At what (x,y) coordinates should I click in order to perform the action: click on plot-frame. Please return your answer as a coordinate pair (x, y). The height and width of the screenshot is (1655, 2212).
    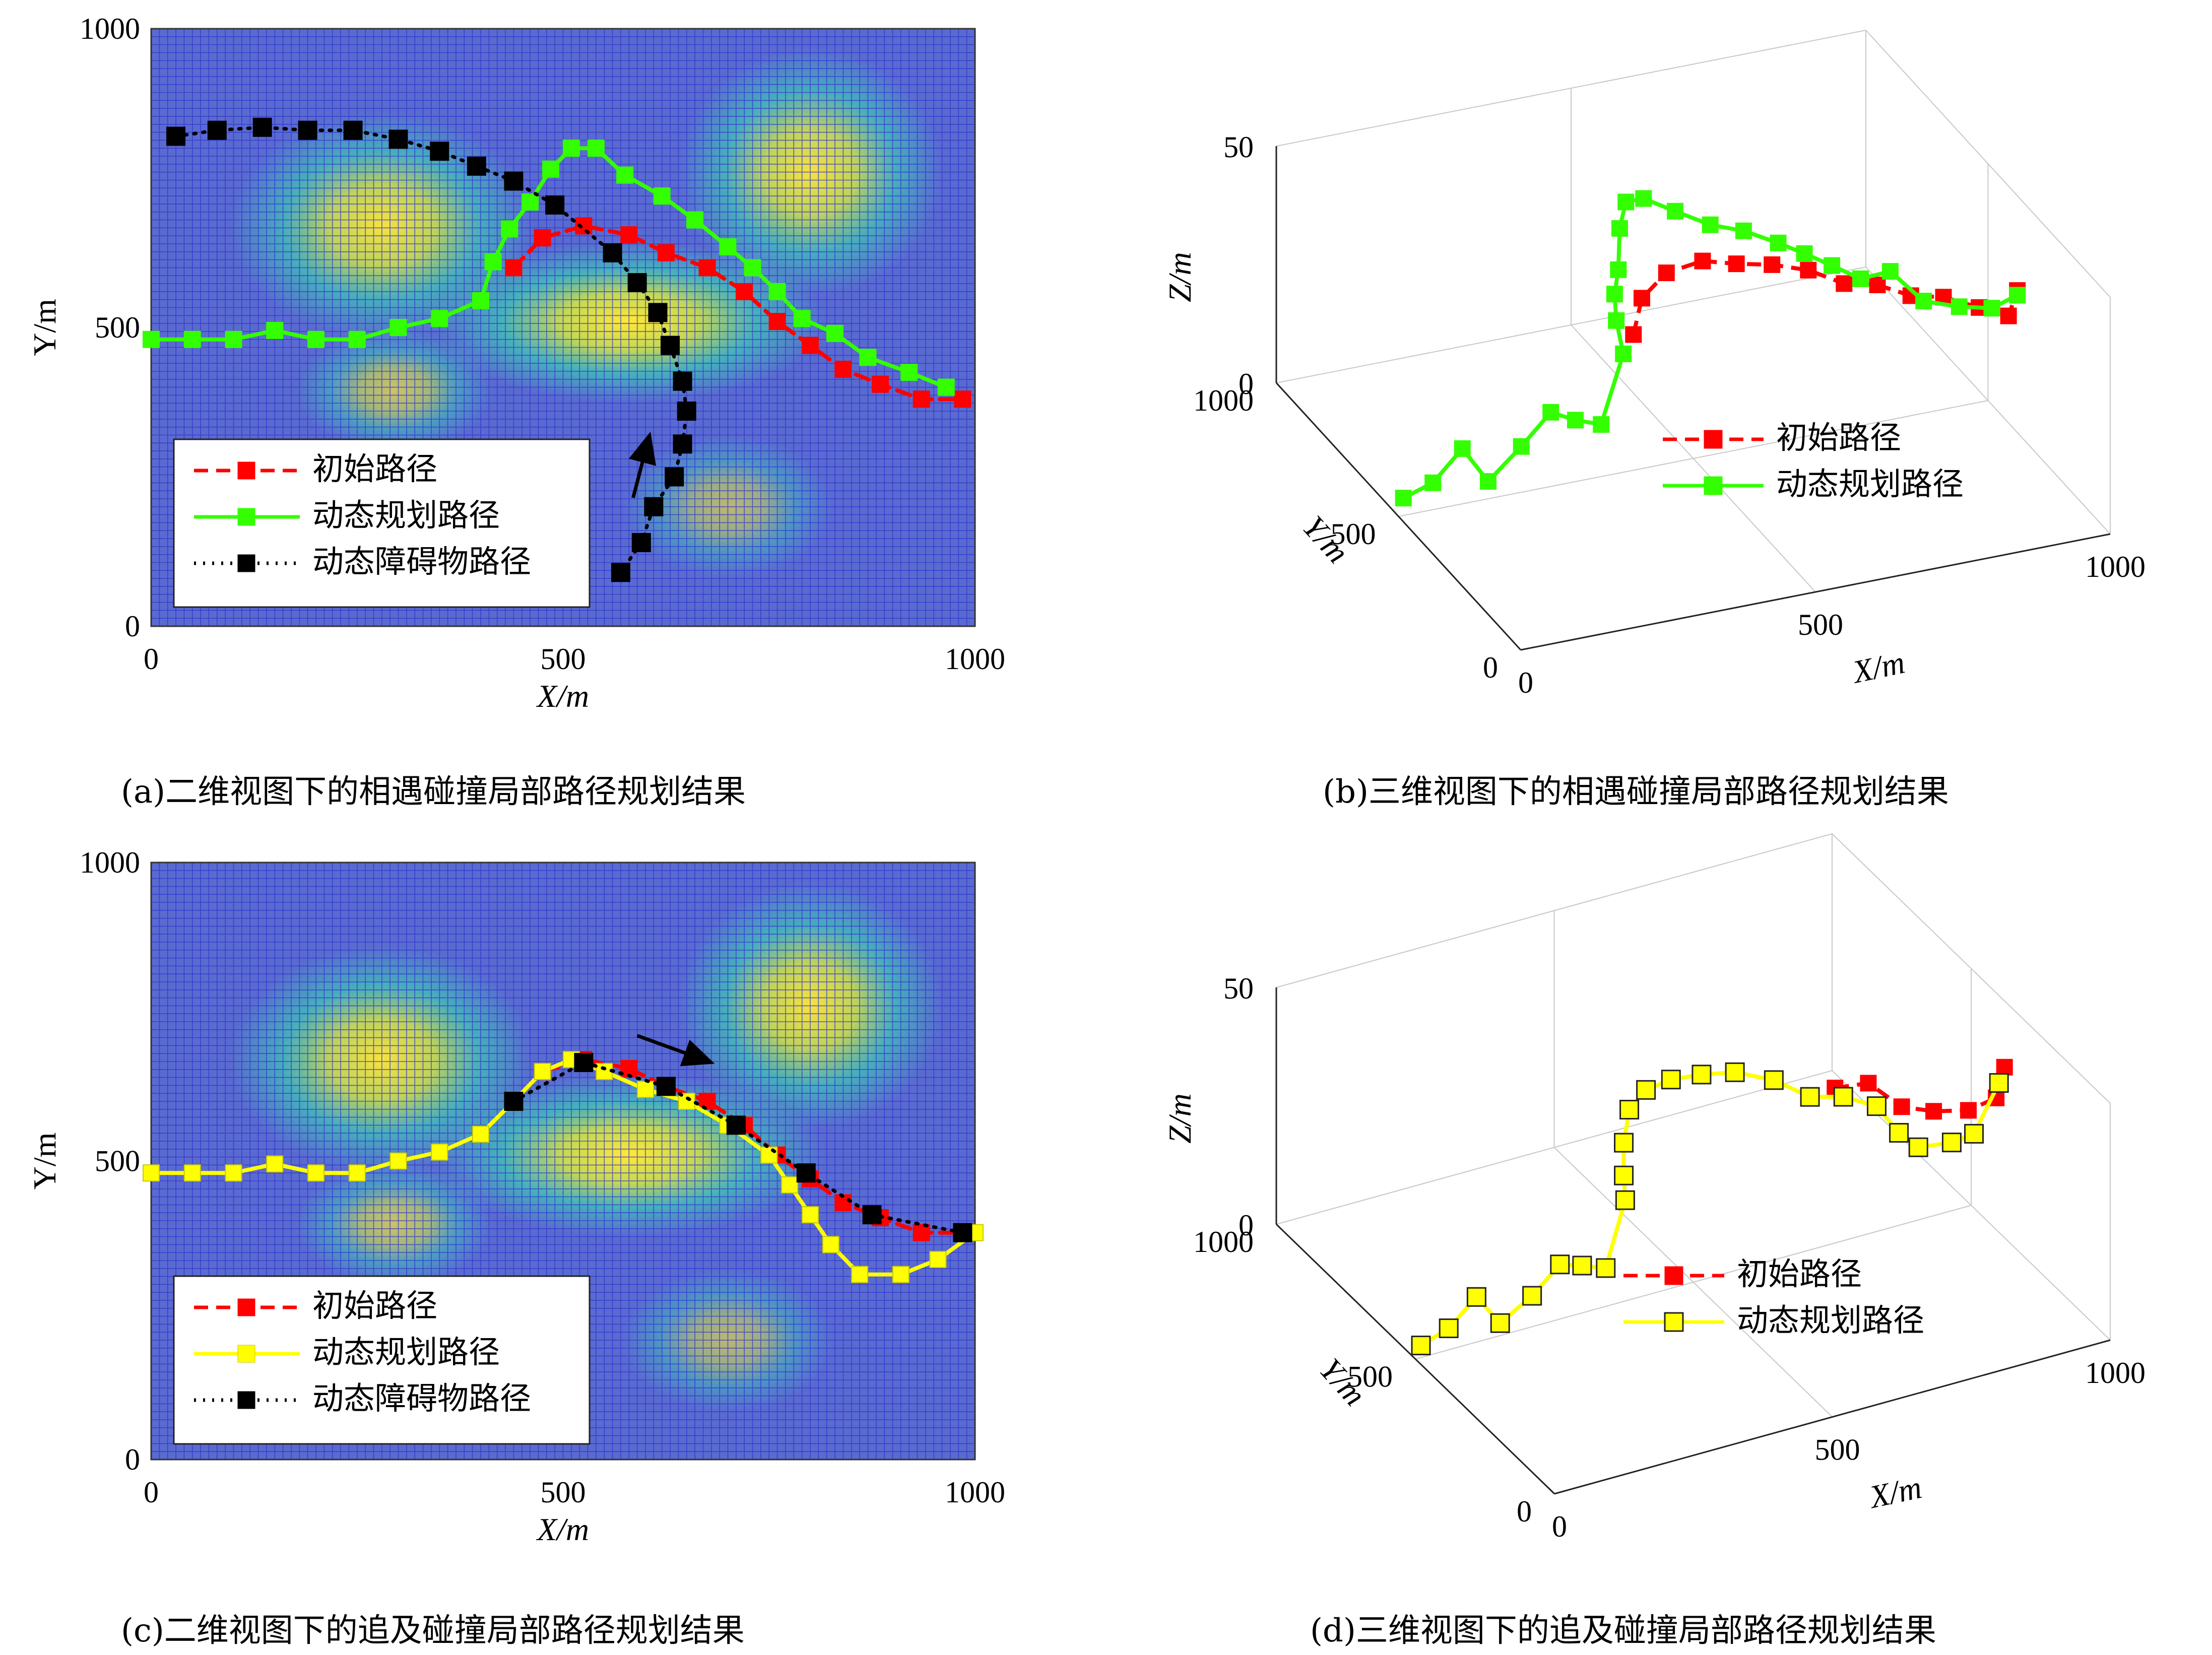
    Looking at the image, I should click on (563, 1161).